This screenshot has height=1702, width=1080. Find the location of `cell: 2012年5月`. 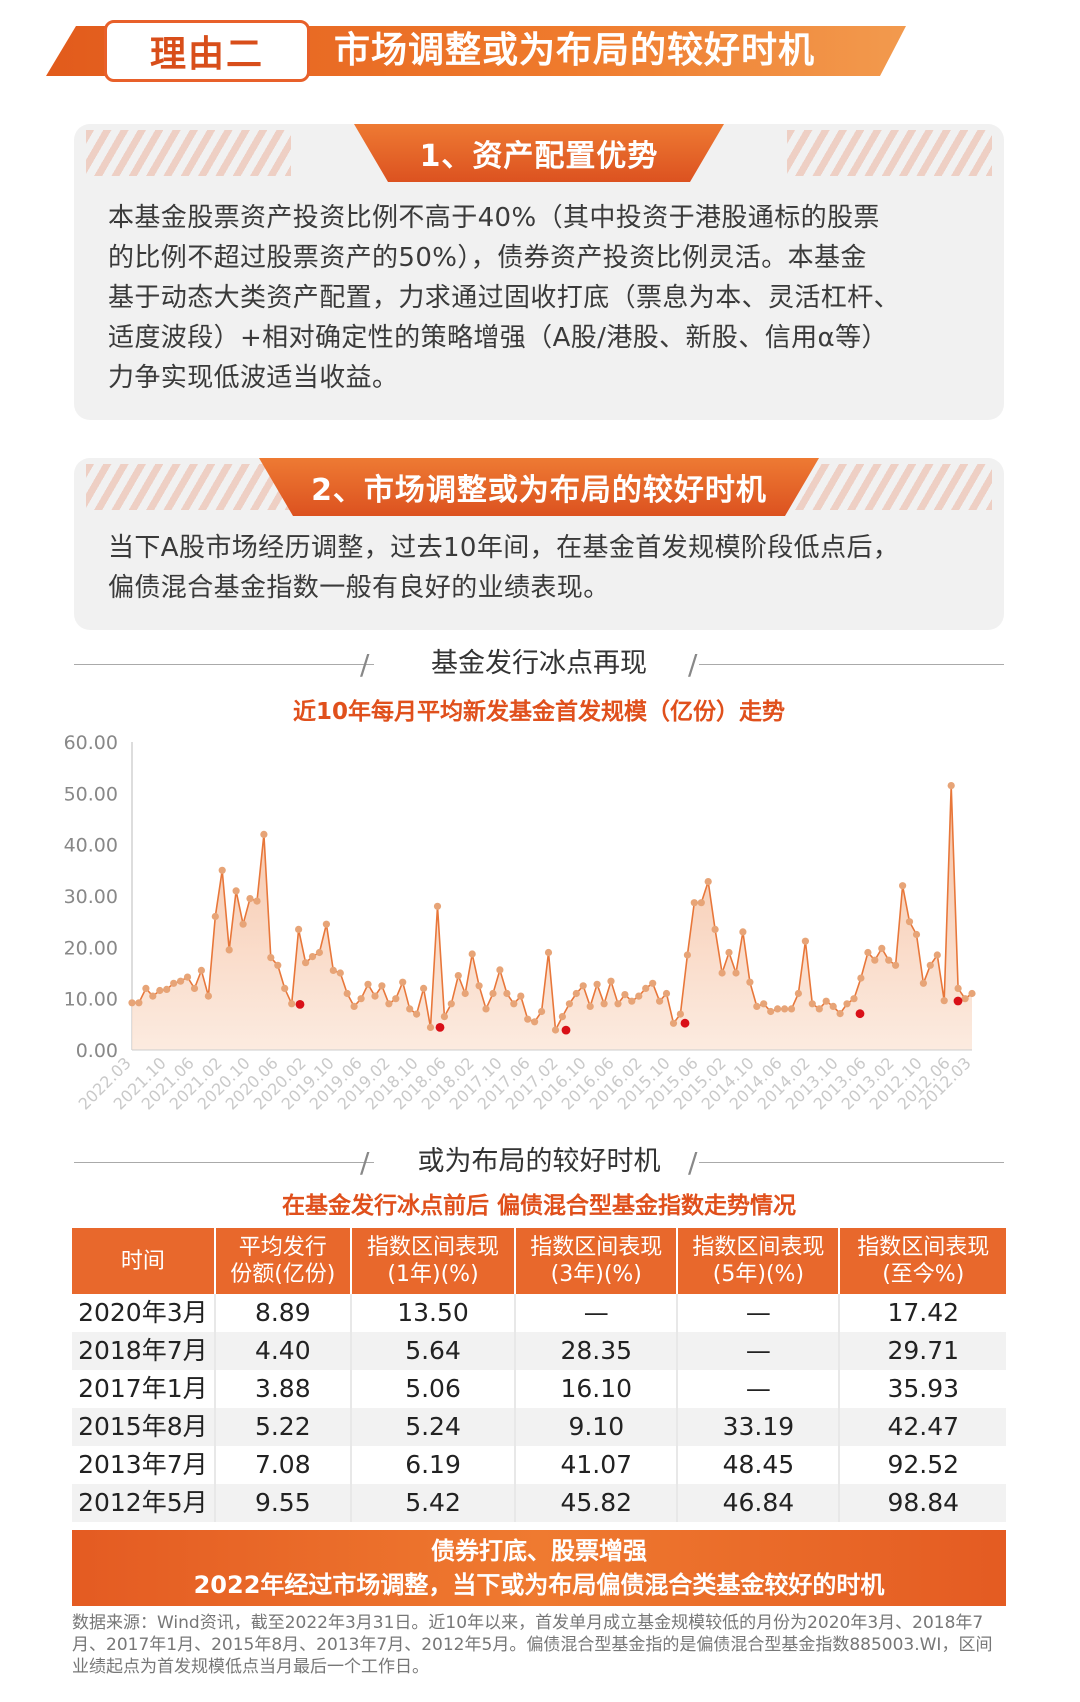

cell: 2012年5月 is located at coordinates (144, 1503).